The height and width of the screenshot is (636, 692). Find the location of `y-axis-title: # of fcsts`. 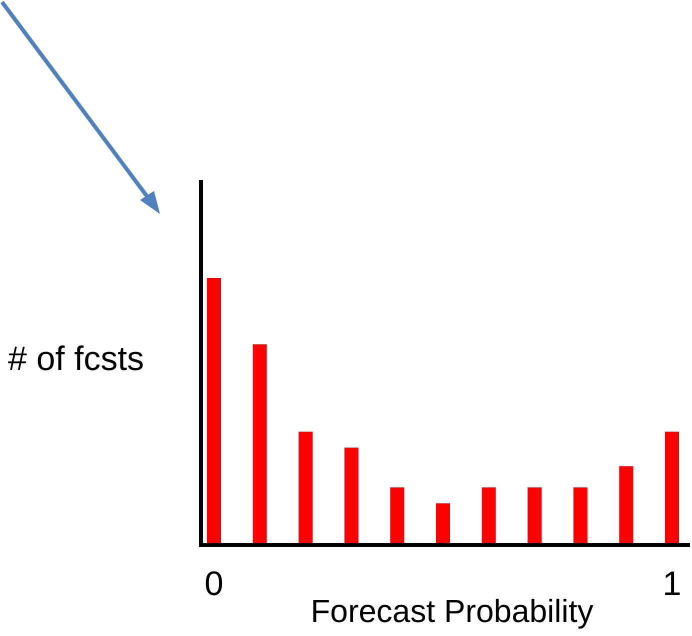

y-axis-title: # of fcsts is located at coordinates (76, 359).